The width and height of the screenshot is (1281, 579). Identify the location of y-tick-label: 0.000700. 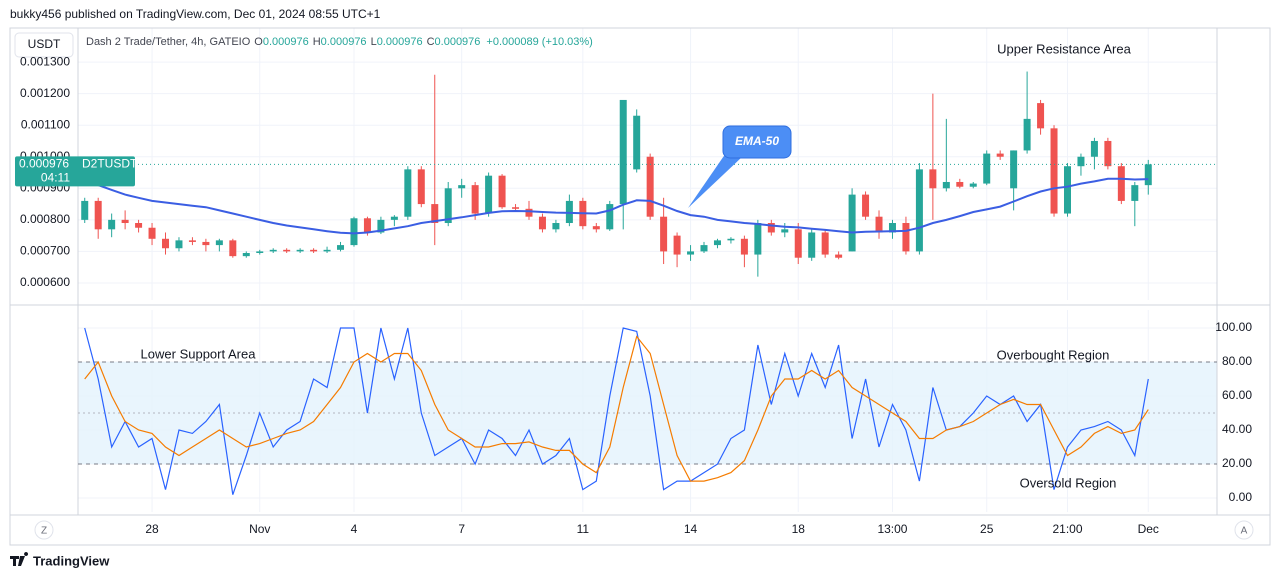
(45, 251).